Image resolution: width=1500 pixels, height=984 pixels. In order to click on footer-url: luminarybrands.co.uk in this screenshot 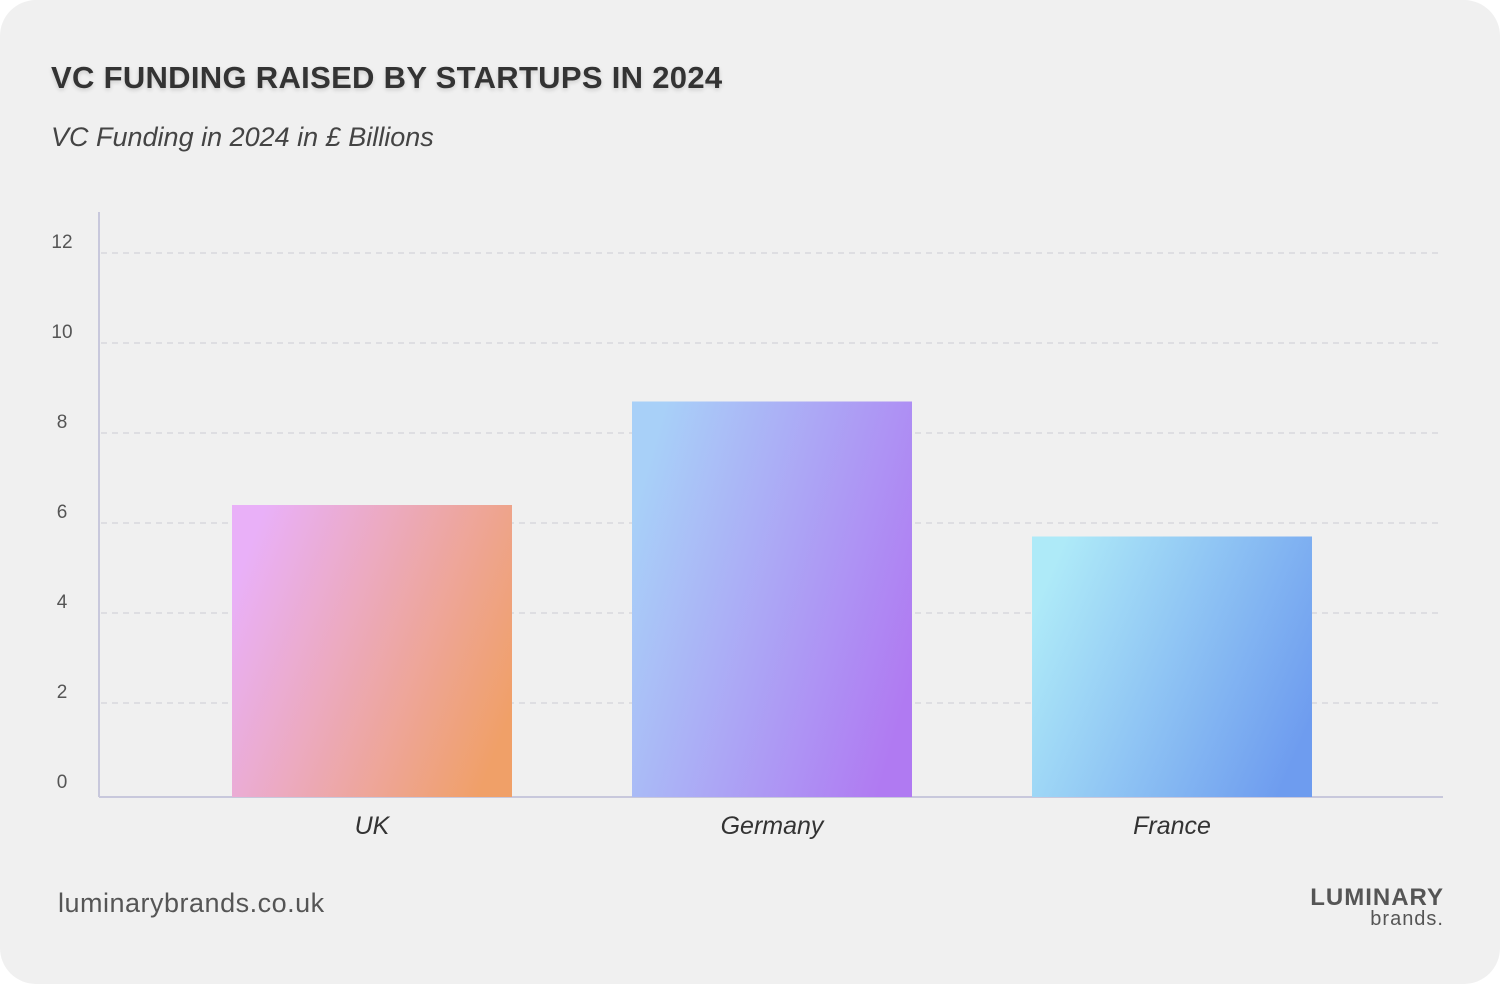, I will do `click(191, 903)`.